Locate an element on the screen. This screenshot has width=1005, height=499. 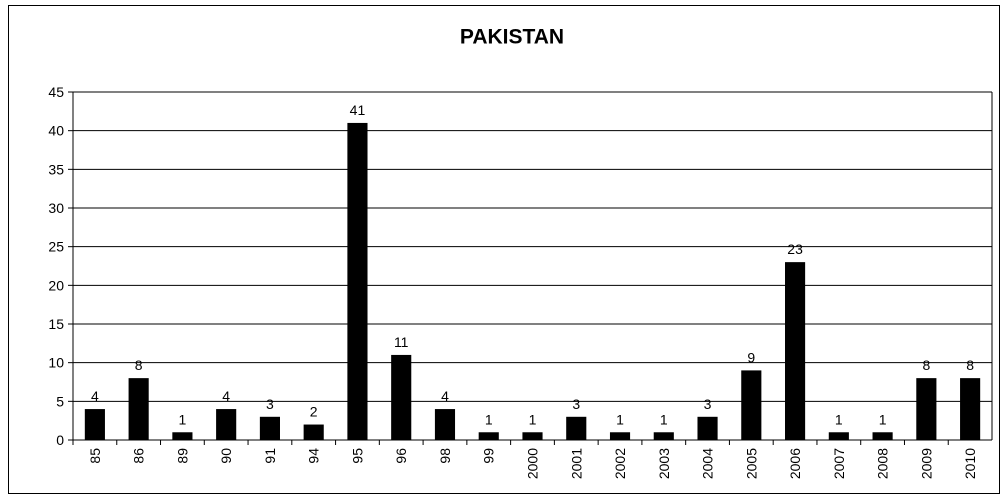
x-tick-label: 85 is located at coordinates (95, 456).